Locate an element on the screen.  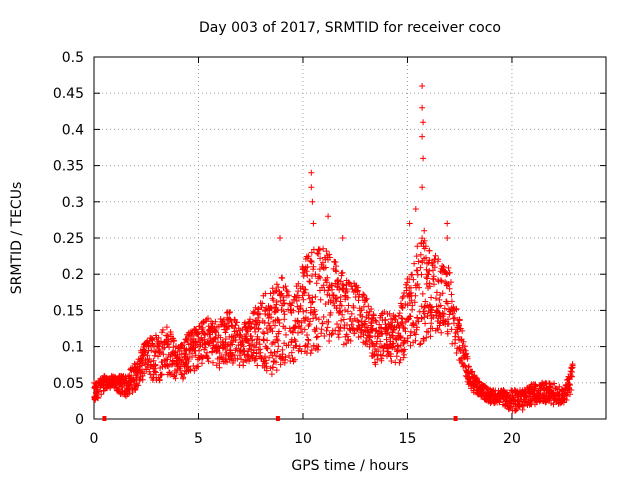
y-tick-label: 0.5 is located at coordinates (73, 58).